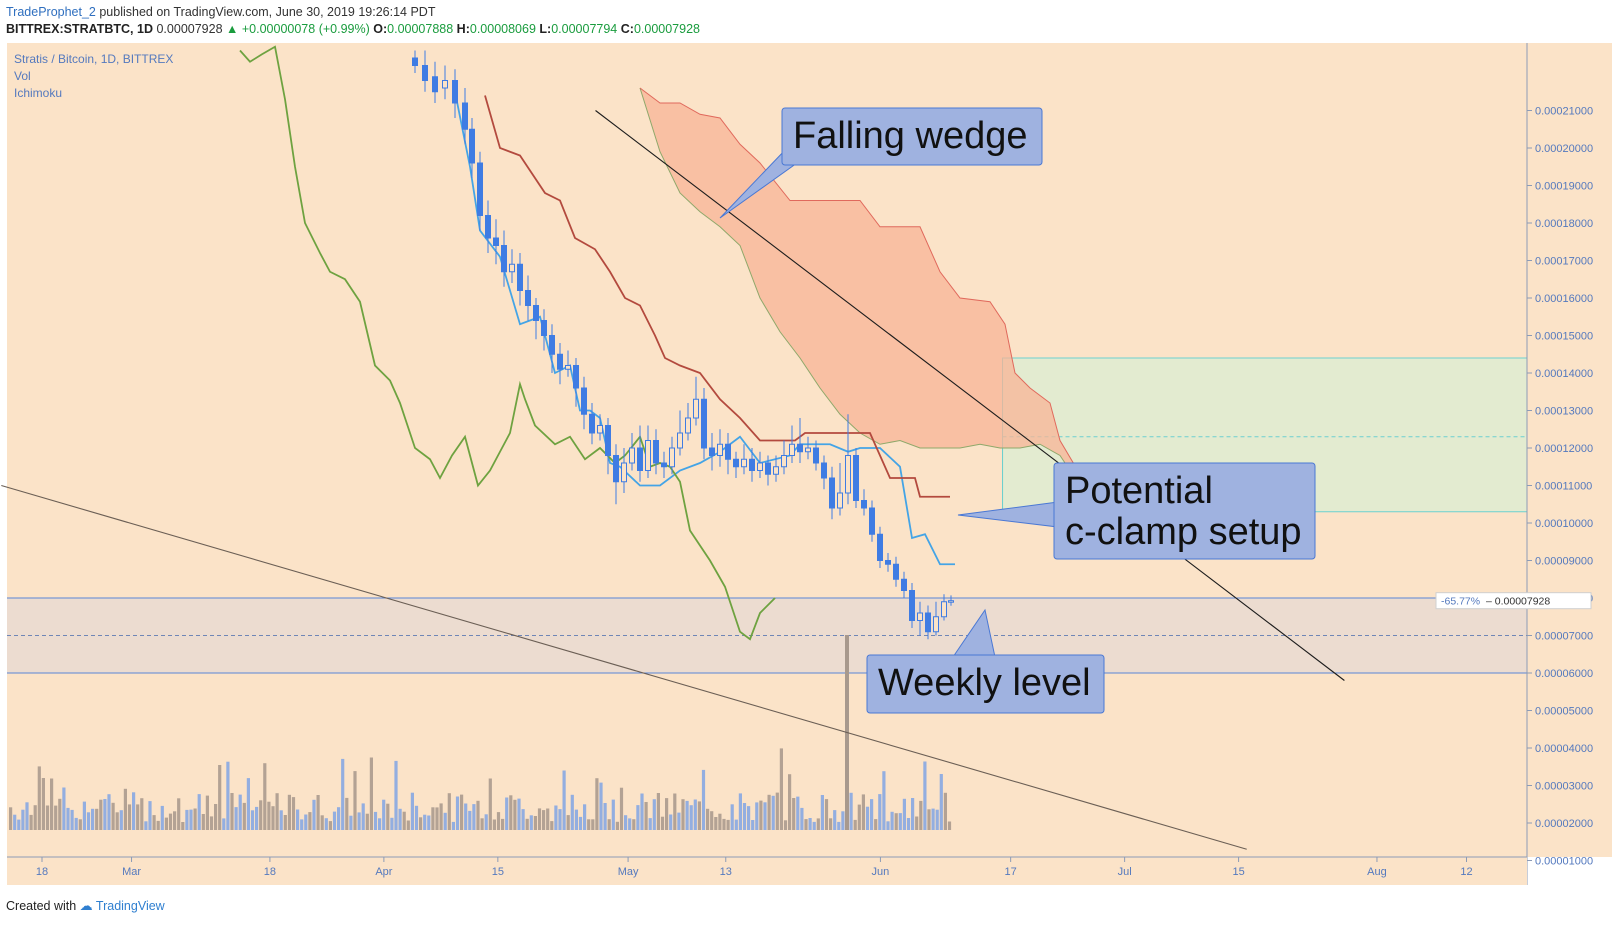 Image resolution: width=1612 pixels, height=926 pixels. Describe the element at coordinates (502, 29) in the screenshot. I see `high-value: 0.00008069` at that location.